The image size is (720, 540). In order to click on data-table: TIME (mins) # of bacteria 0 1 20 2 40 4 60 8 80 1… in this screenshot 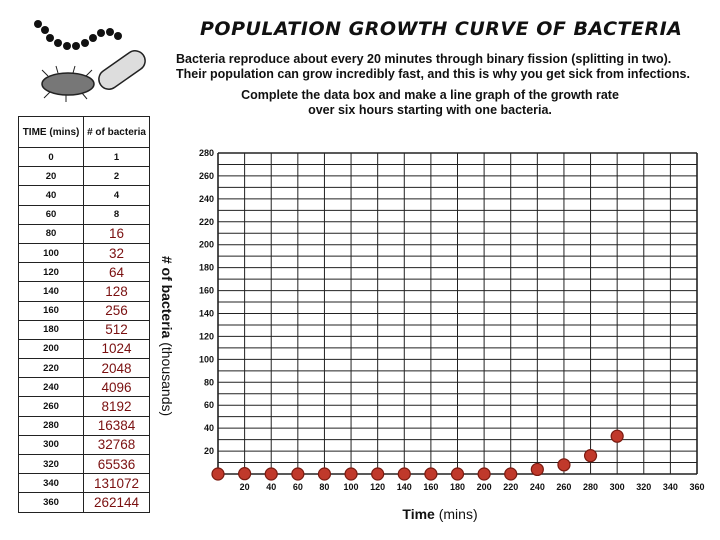, I will do `click(83, 314)`.